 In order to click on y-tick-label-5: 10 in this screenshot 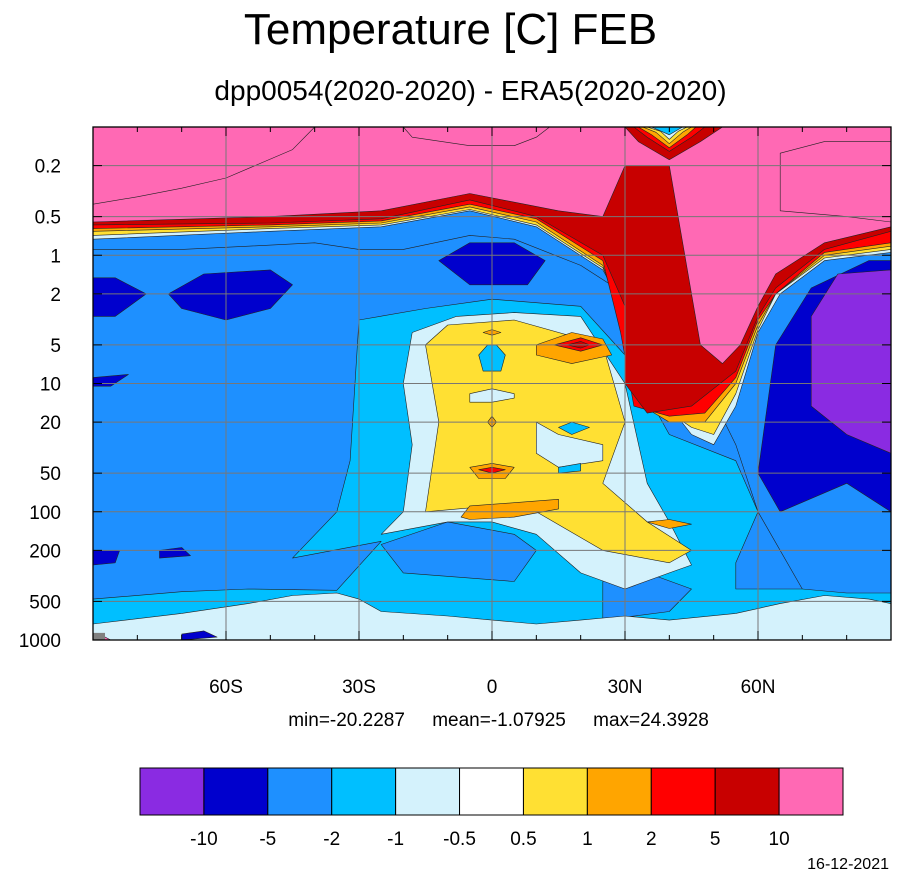, I will do `click(50, 385)`.